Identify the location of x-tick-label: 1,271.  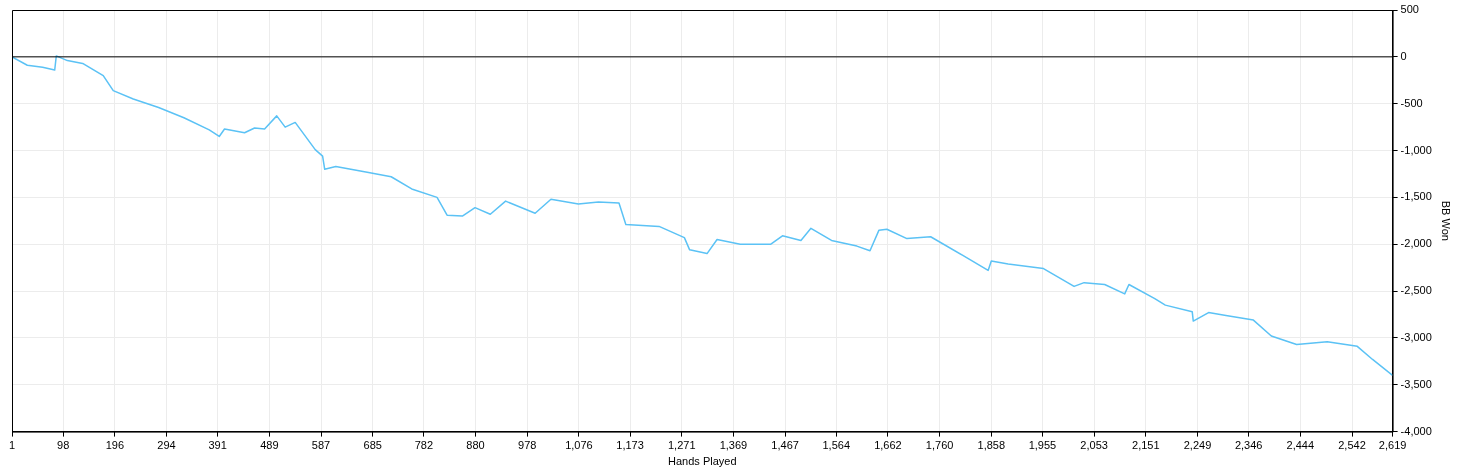
(681, 445).